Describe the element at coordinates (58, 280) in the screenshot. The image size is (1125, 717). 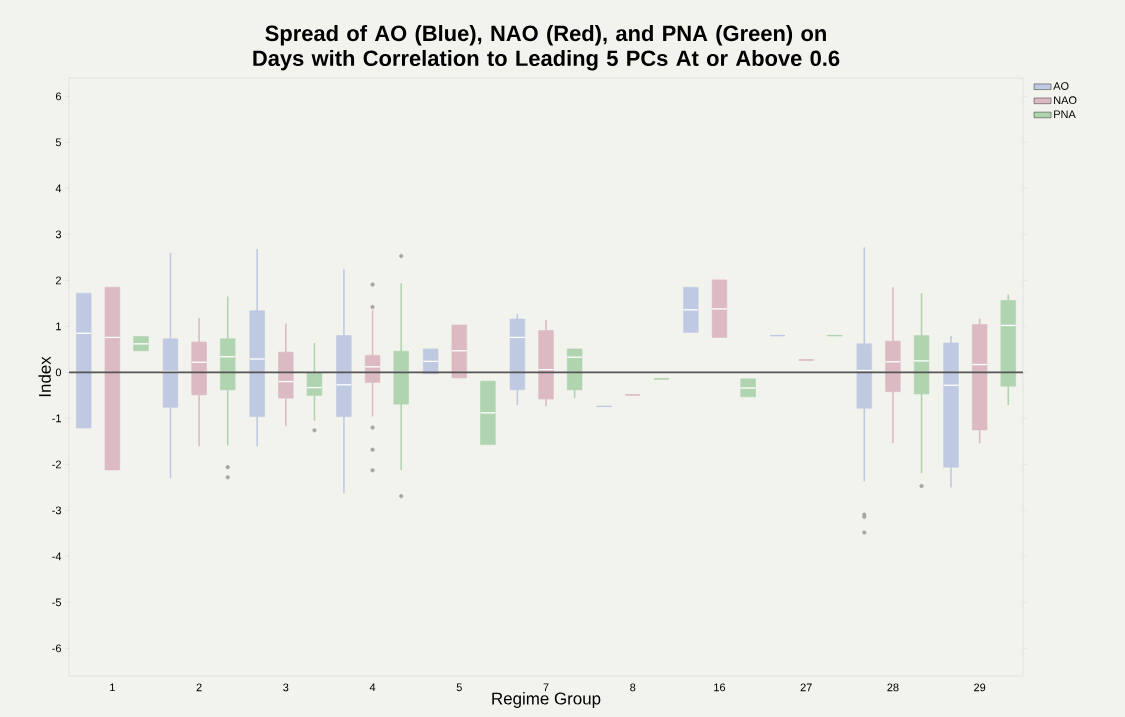
I see `y-tick-label: 2` at that location.